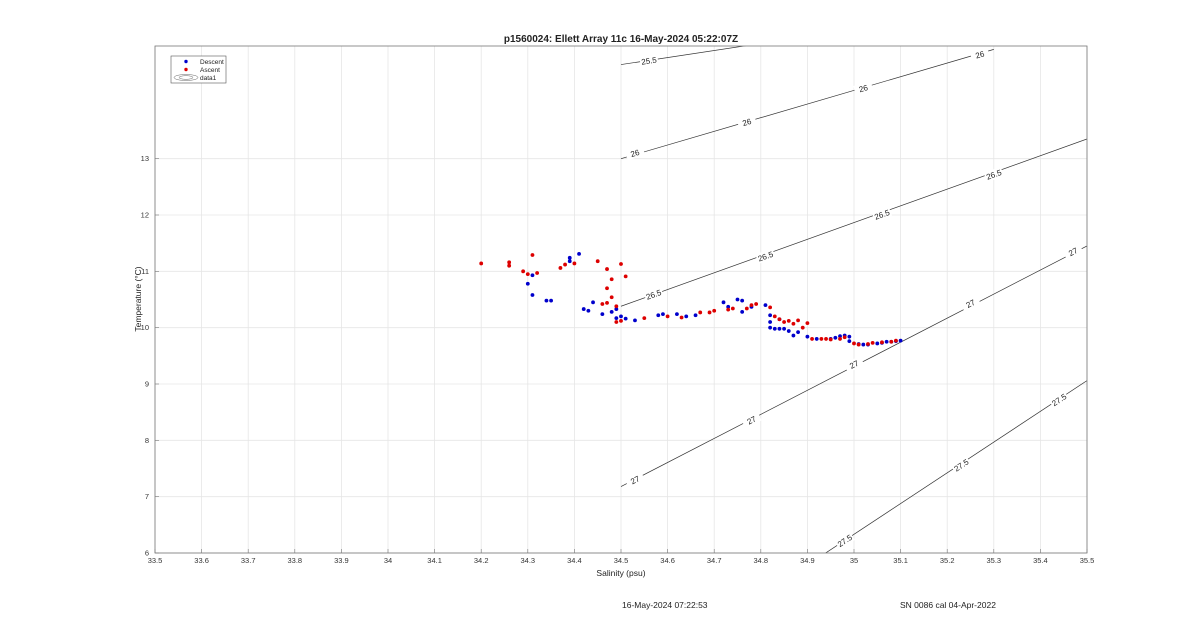  Describe the element at coordinates (145, 215) in the screenshot. I see `y-tick-label: 12` at that location.